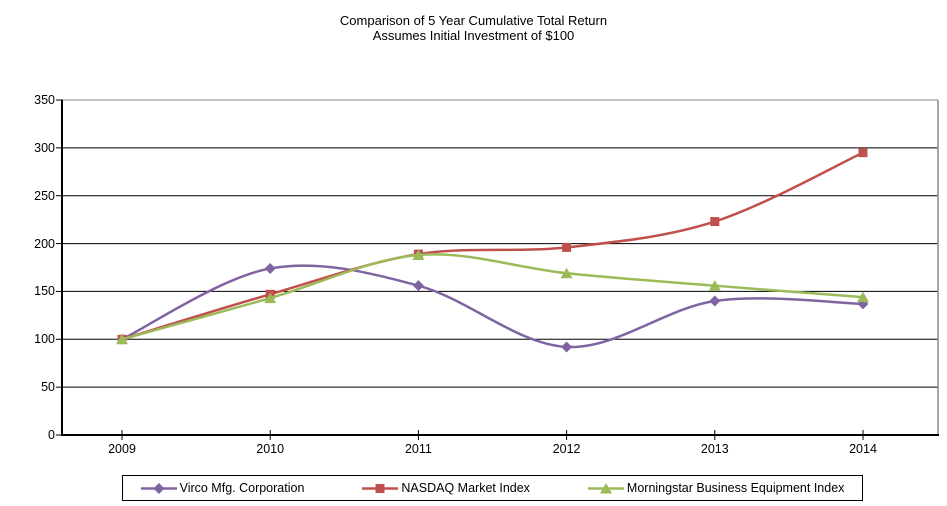  Describe the element at coordinates (465, 488) in the screenshot. I see `legend-label: NASDAQ Market Index` at that location.